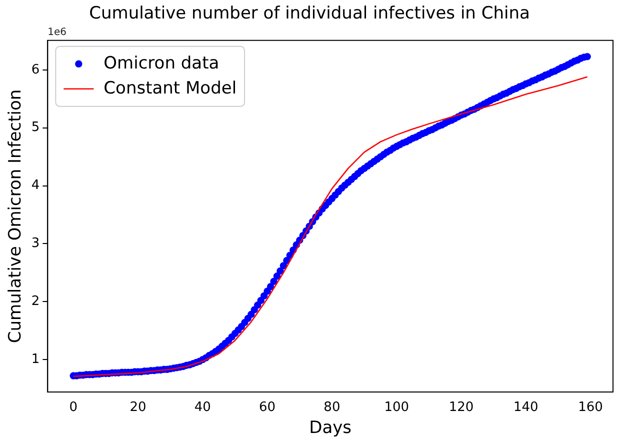 The height and width of the screenshot is (443, 617). I want to click on legend-label: Constant Model, so click(170, 88).